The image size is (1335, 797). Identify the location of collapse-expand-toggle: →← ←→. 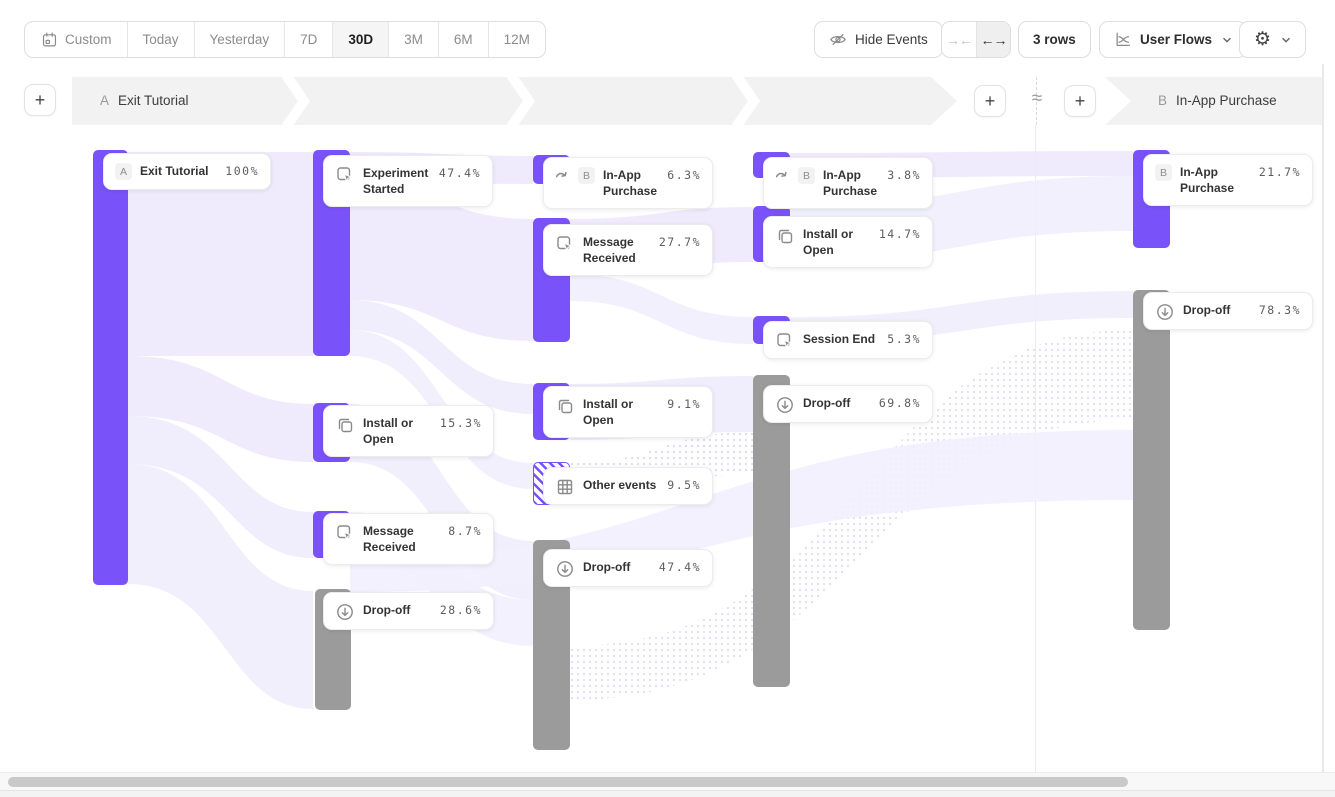
(976, 39).